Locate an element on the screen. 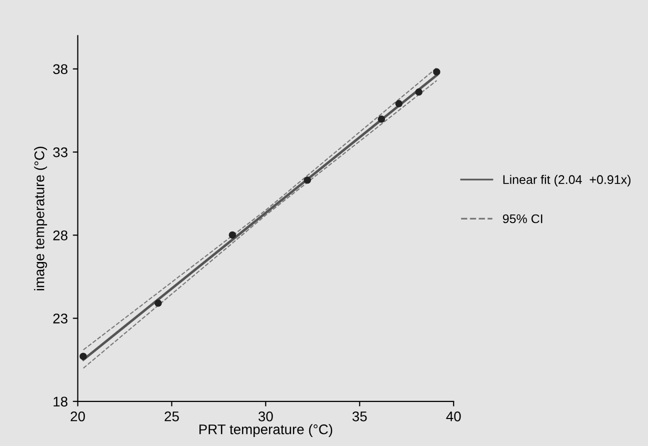  legend-label: 95% CI is located at coordinates (522, 219).